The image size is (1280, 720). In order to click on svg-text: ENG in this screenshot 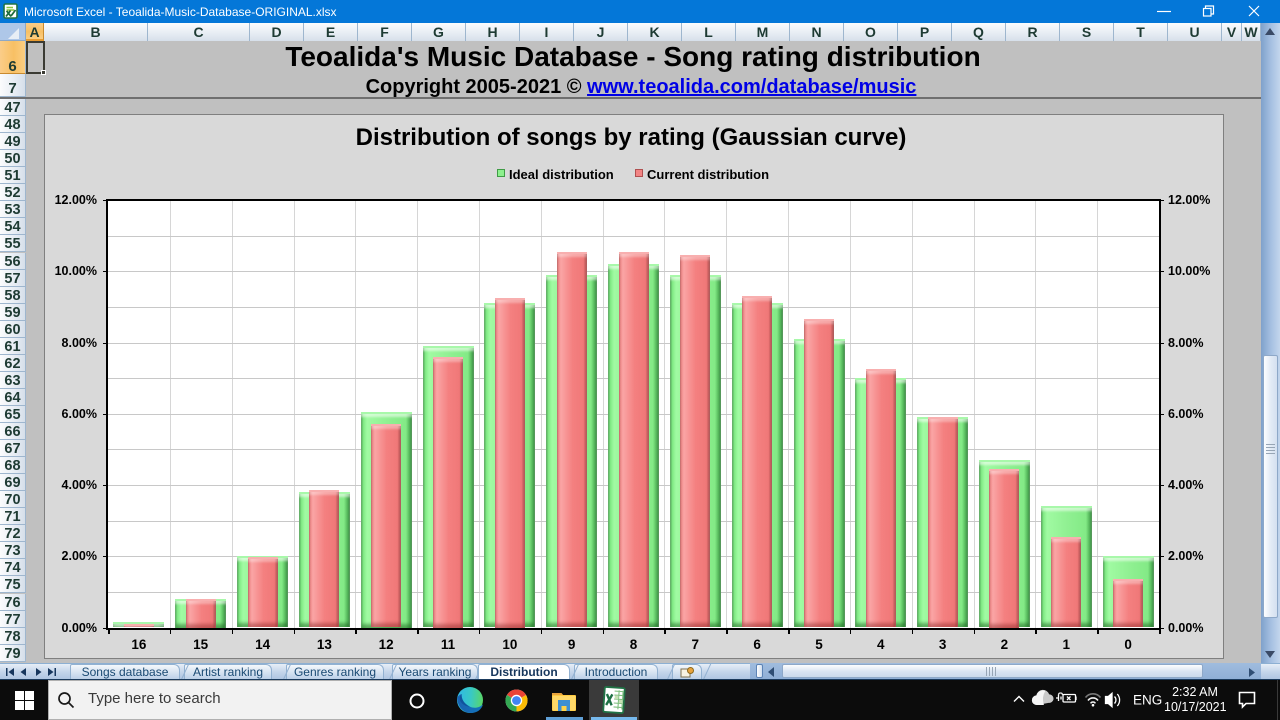, I will do `click(1147, 700)`.